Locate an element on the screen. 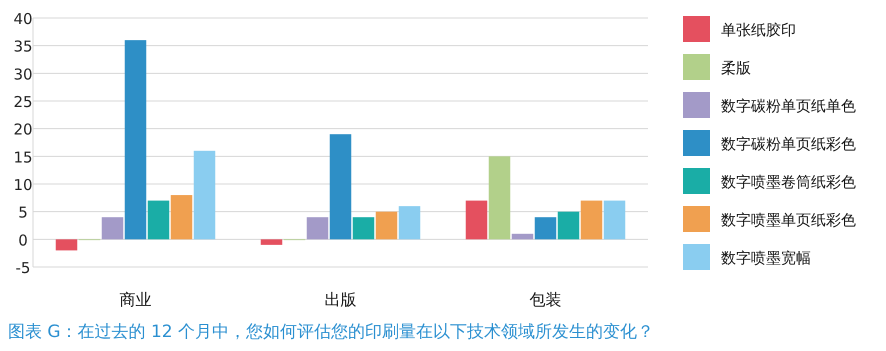 The height and width of the screenshot is (351, 886). y-tick-label: 25 is located at coordinates (23, 102).